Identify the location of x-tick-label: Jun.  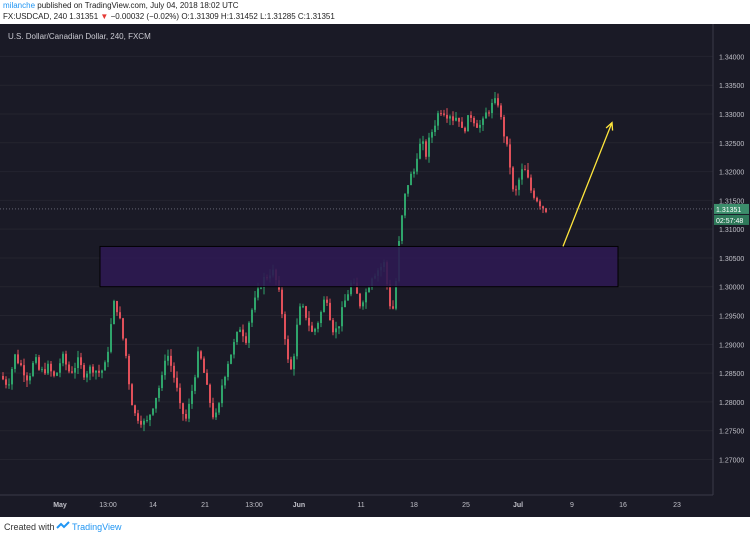
(299, 505).